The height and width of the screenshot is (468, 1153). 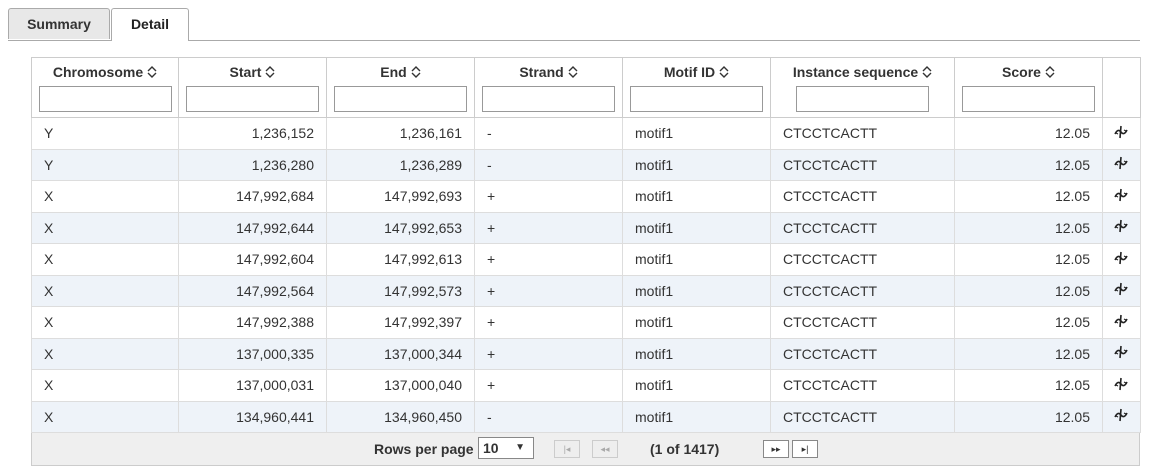 What do you see at coordinates (150, 24) in the screenshot?
I see `tab-active: Detail` at bounding box center [150, 24].